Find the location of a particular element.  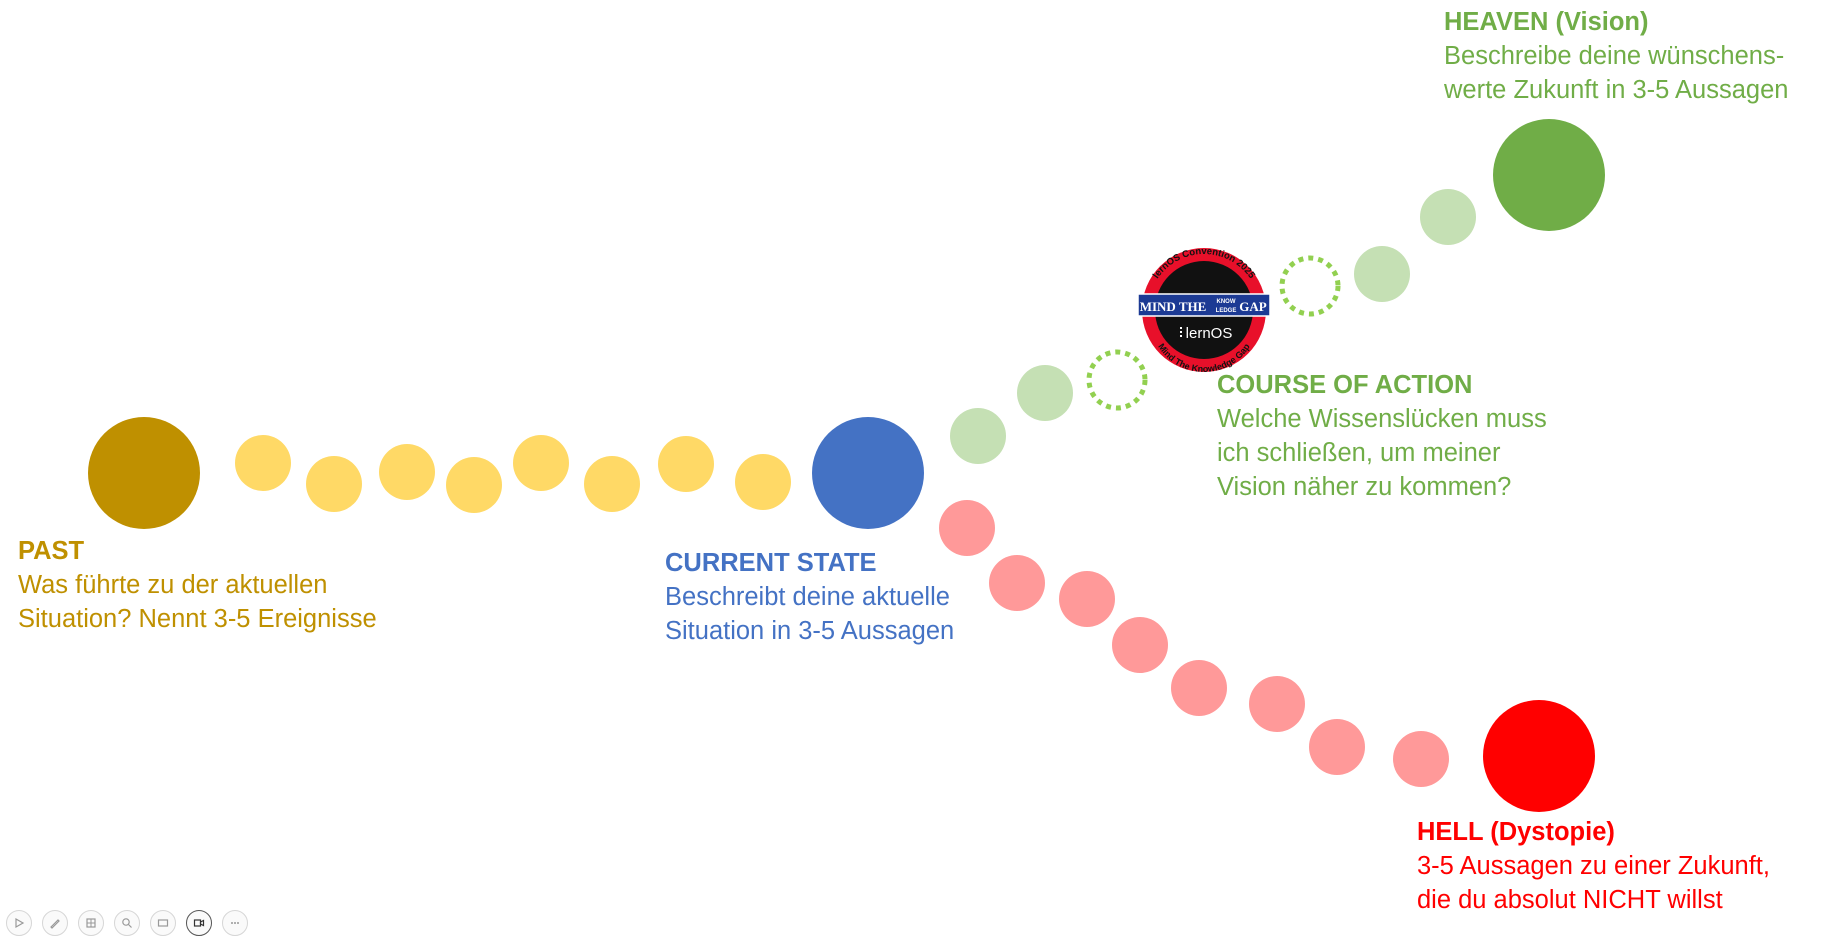

more-button is located at coordinates (235, 923).